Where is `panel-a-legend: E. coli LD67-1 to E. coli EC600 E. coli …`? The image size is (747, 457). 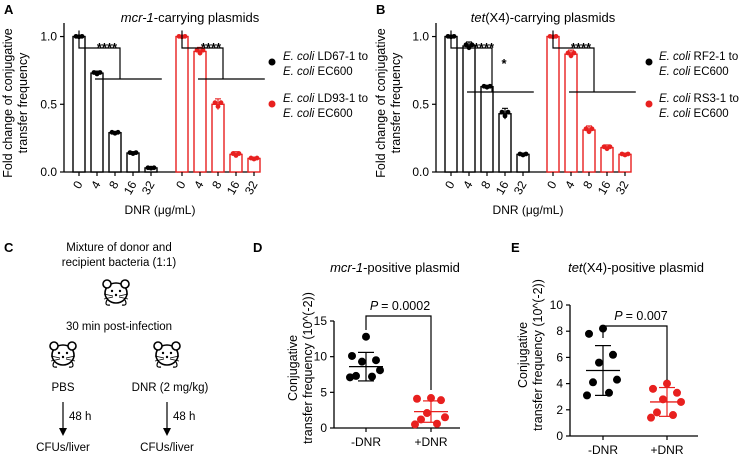 panel-a-legend: E. coli LD67-1 to E. coli EC600 E. coli … is located at coordinates (318, 85).